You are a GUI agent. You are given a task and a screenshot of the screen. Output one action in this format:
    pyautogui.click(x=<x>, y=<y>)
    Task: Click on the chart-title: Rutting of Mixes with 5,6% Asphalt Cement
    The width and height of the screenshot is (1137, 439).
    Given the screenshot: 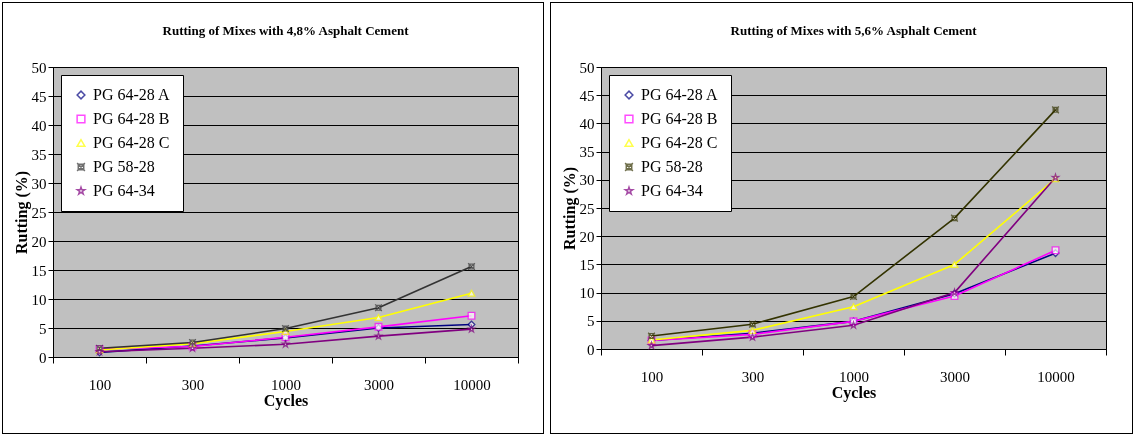 What is the action you would take?
    pyautogui.click(x=854, y=30)
    